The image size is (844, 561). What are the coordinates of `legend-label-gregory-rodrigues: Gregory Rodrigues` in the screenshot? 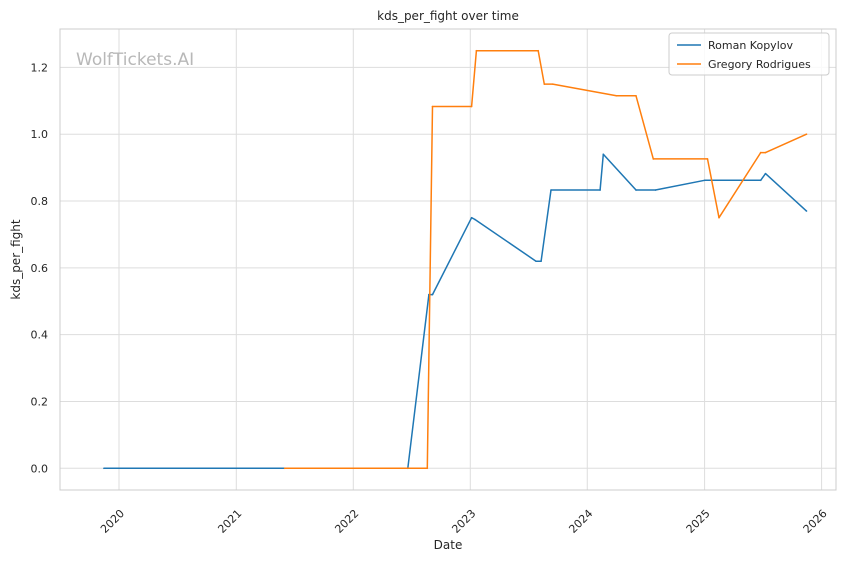 It's located at (759, 64).